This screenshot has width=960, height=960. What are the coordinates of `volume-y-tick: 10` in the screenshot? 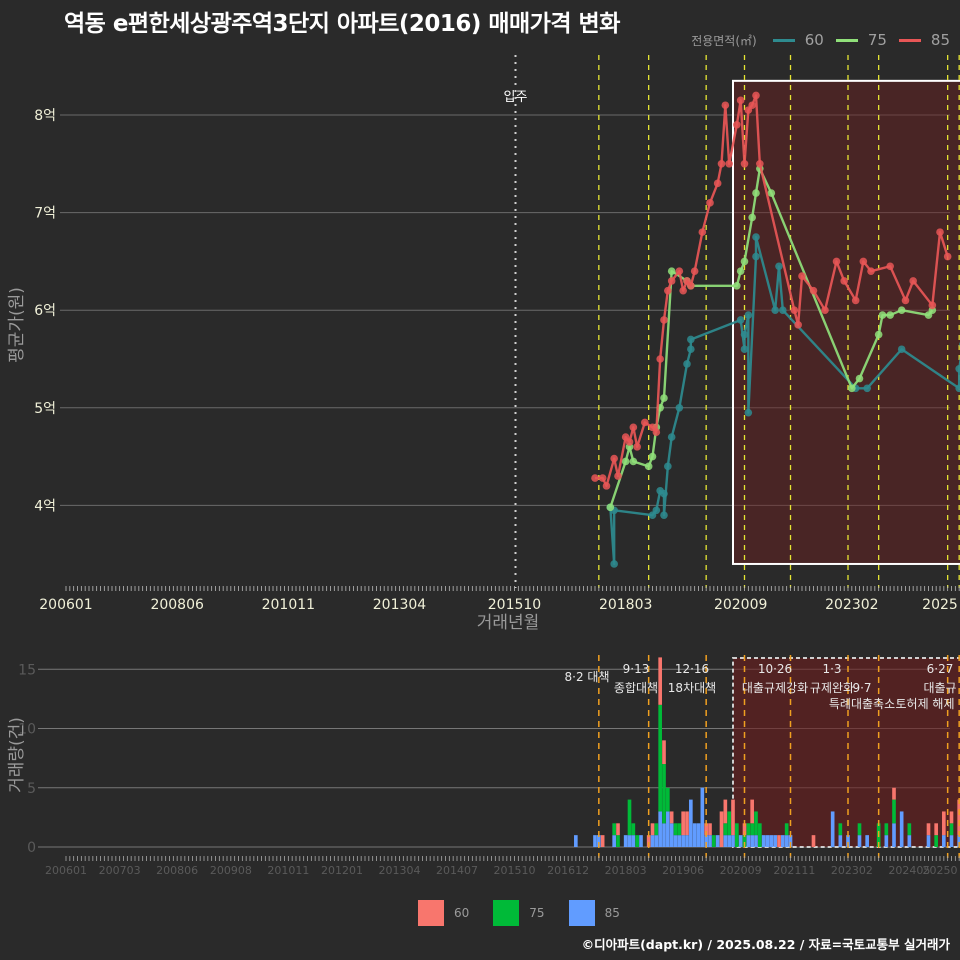 It's located at (27, 730).